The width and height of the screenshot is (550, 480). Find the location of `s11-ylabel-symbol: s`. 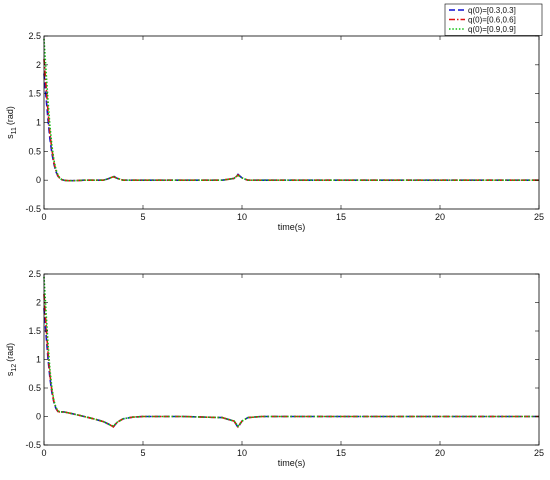

s11-ylabel-symbol: s is located at coordinates (10, 136).